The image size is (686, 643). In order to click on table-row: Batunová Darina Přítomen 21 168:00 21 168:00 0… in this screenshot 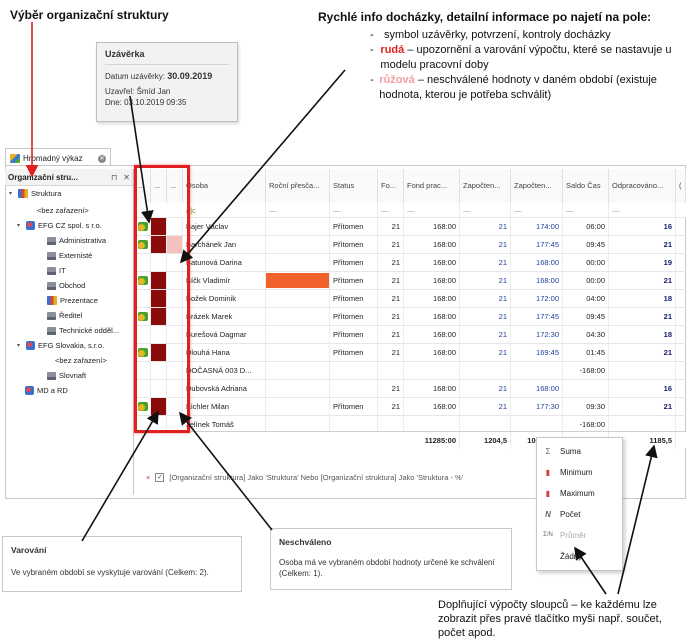, I will do `click(410, 263)`.